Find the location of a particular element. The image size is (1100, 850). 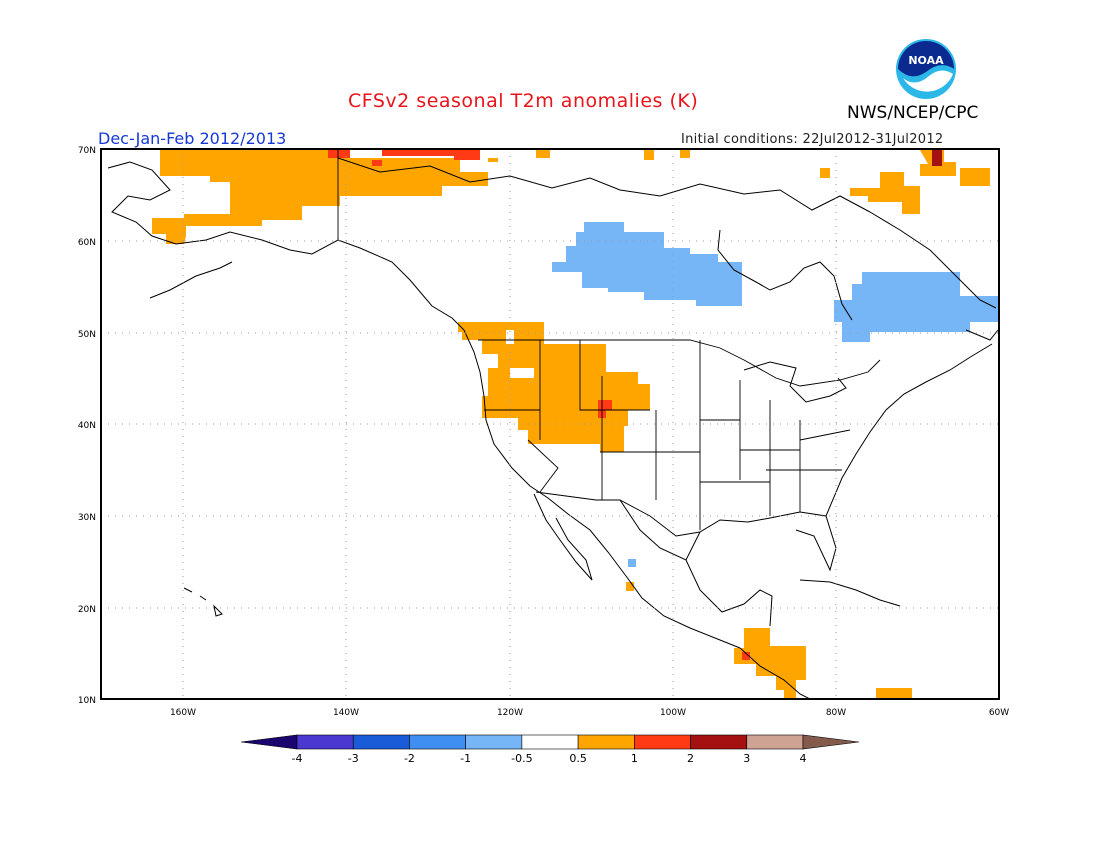

coast-central-america is located at coordinates (775, 673).